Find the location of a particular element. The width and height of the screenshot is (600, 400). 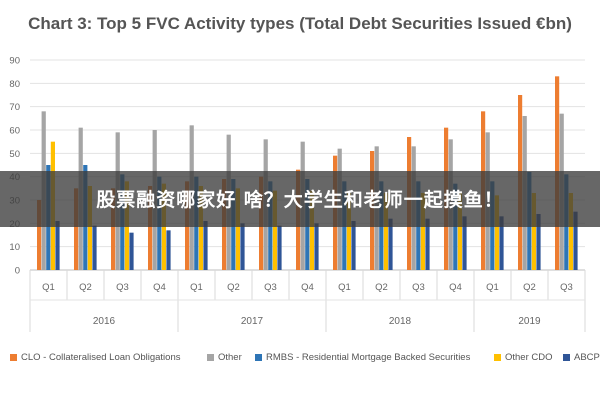

x-group-label: 2018 is located at coordinates (400, 321).